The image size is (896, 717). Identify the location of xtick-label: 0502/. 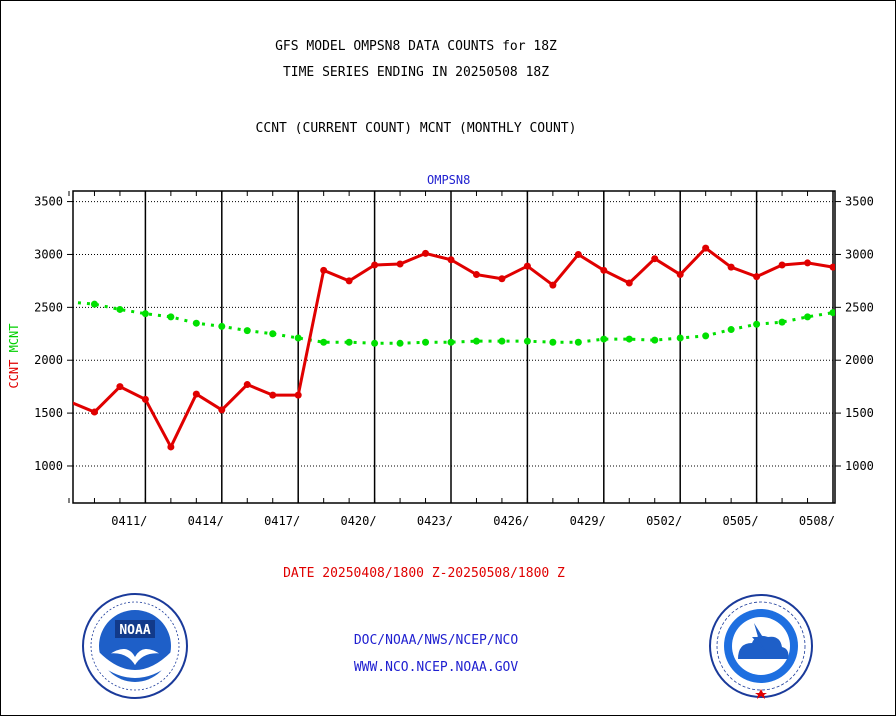
(664, 521).